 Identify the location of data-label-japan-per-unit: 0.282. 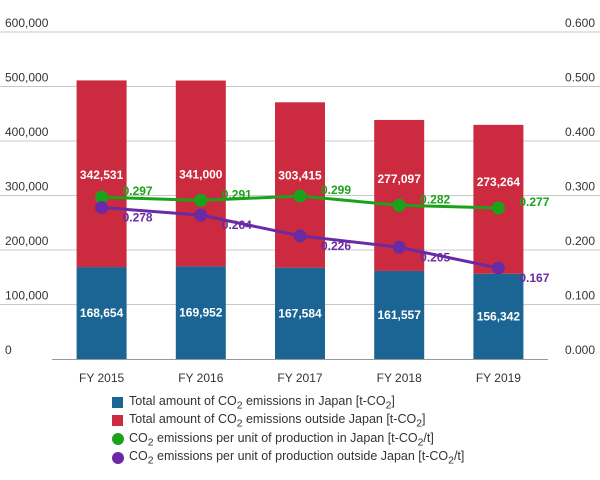
(435, 199).